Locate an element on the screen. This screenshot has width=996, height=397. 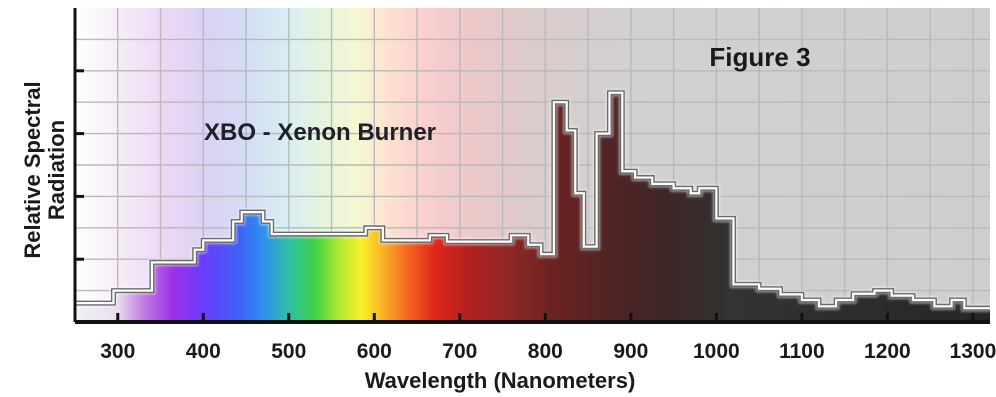
x-tick-label: 500 is located at coordinates (288, 351).